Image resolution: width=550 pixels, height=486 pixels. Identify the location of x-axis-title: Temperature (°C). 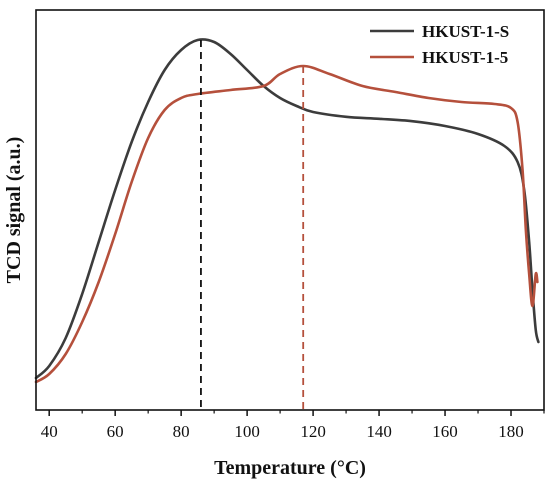
(290, 468).